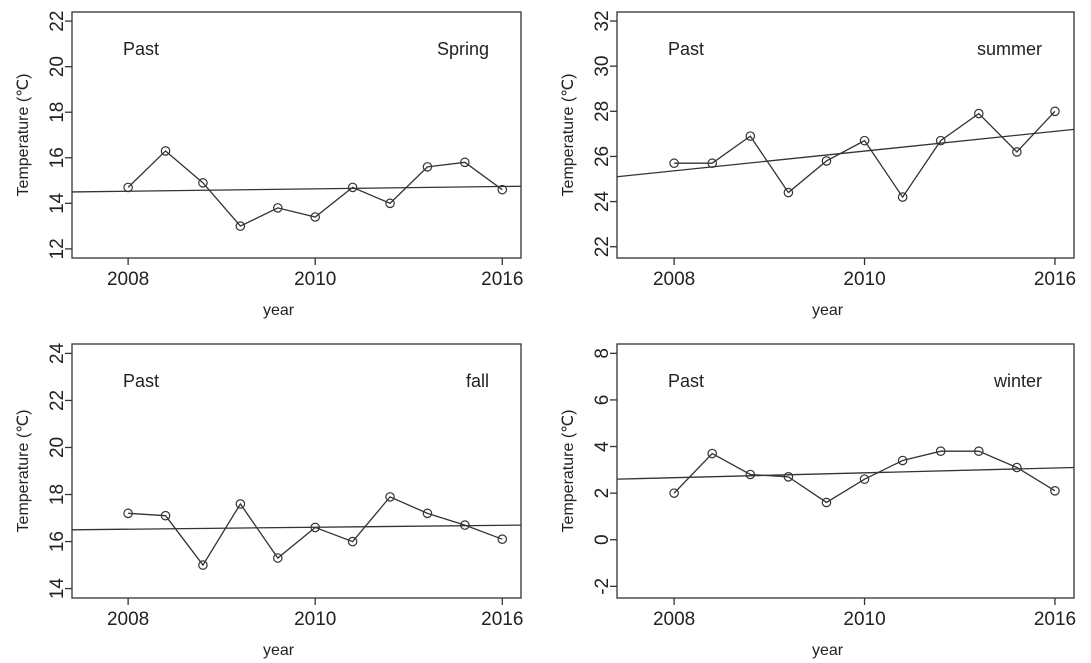 This screenshot has height=663, width=1091. Describe the element at coordinates (477, 381) in the screenshot. I see `panel-label-season: fall` at that location.